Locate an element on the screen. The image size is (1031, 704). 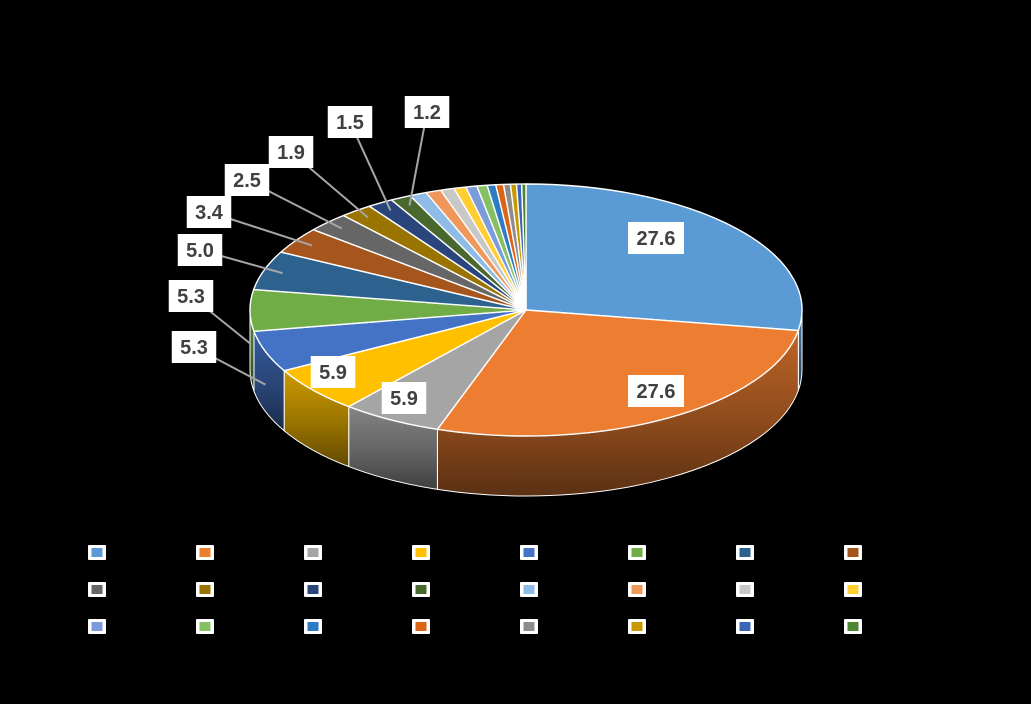
data-label-text: 5.0 is located at coordinates (200, 251).